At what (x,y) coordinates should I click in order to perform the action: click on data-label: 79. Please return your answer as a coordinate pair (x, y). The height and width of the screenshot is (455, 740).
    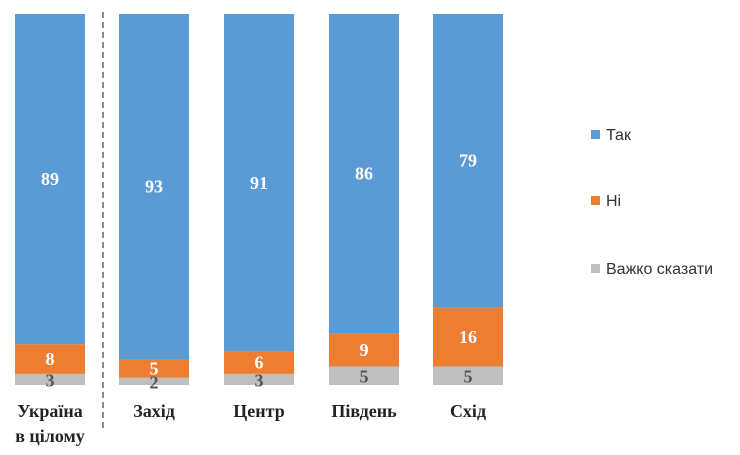
    Looking at the image, I should click on (468, 161).